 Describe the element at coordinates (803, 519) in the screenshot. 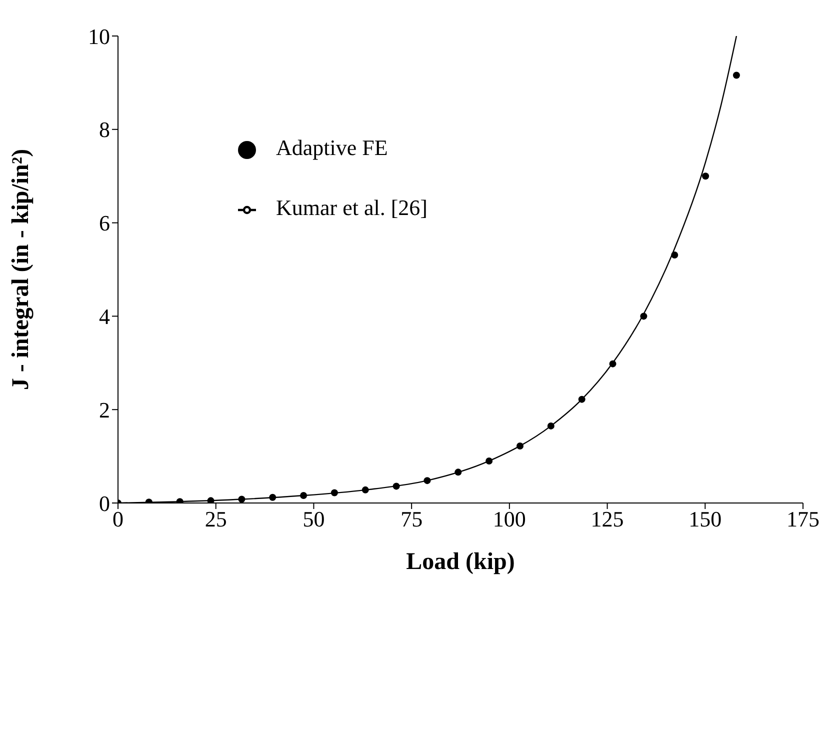

I see `x-tick-label: 175` at that location.